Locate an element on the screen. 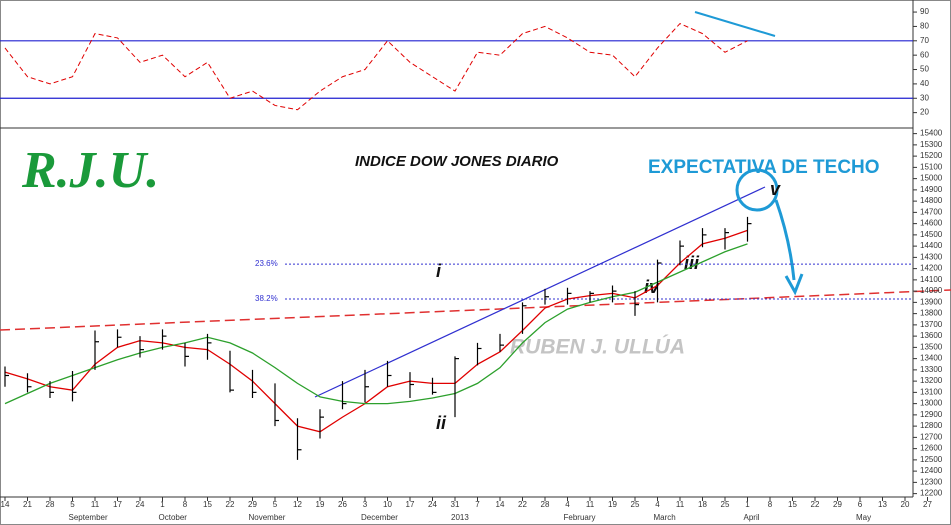 The height and width of the screenshot is (525, 951). y-tick-label: 30 is located at coordinates (924, 97).